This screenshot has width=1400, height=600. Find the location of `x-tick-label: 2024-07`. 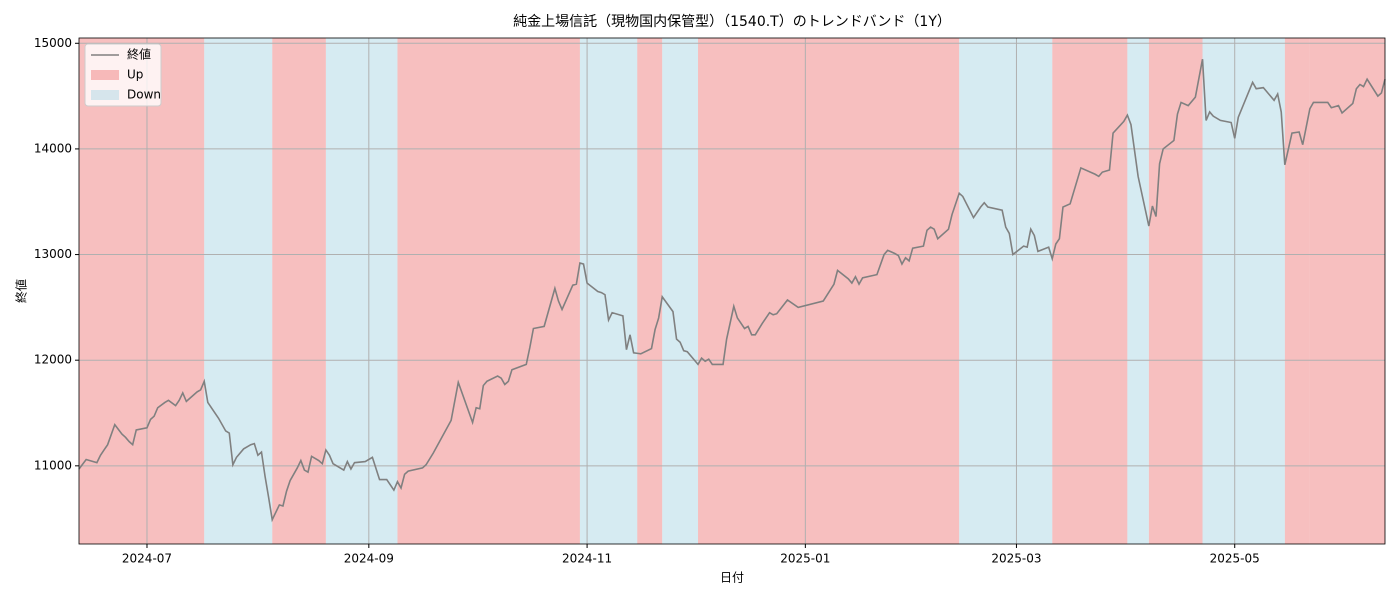

x-tick-label: 2024-07 is located at coordinates (147, 559).